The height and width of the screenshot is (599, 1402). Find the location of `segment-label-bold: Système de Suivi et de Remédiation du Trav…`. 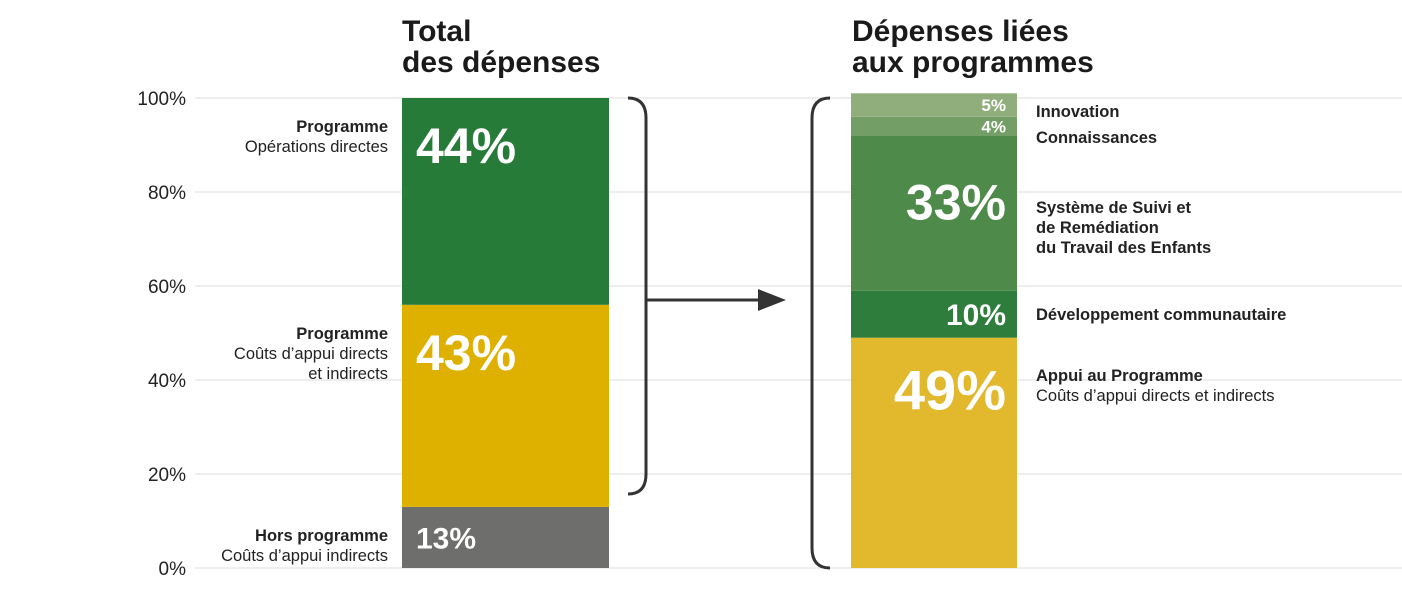

segment-label-bold: Système de Suivi et de Remédiation du Trav… is located at coordinates (1123, 228).